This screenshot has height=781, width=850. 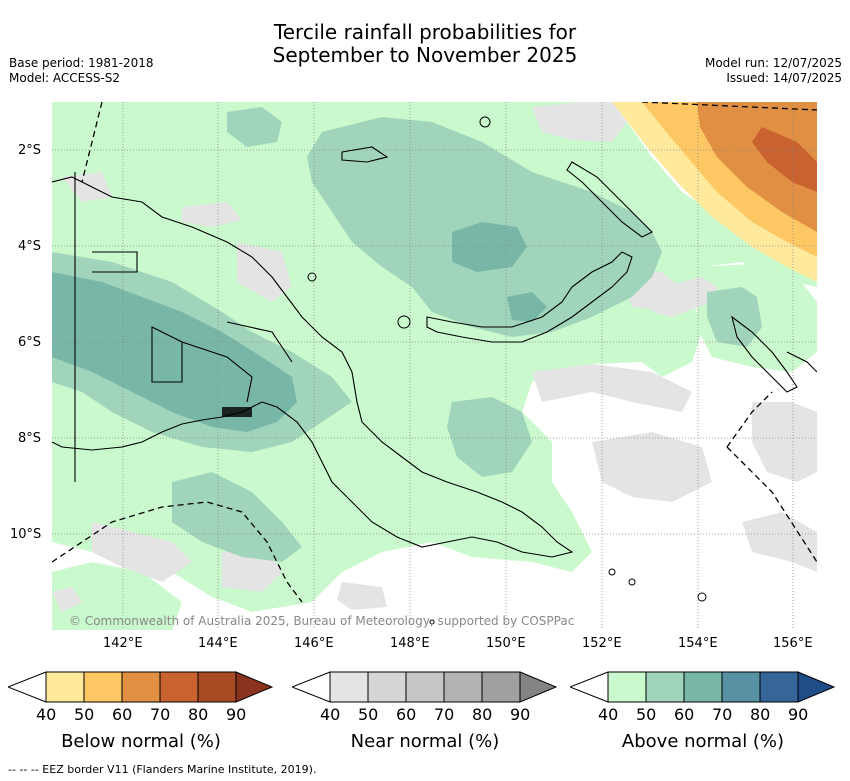 What do you see at coordinates (410, 643) in the screenshot?
I see `x-tick-148e: 148°E` at bounding box center [410, 643].